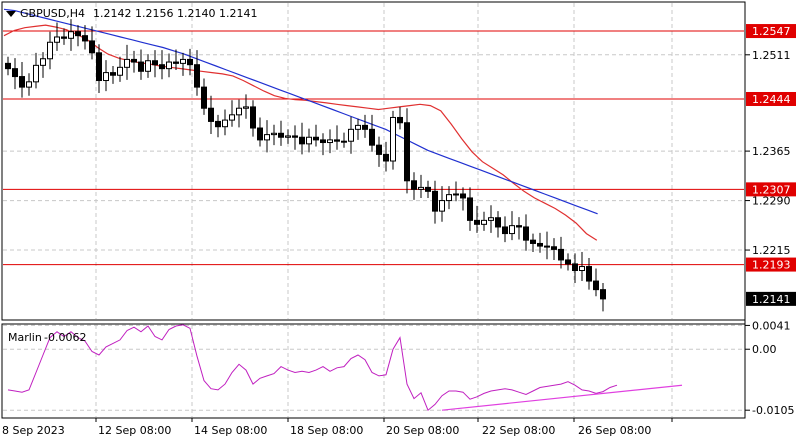 This screenshot has height=442, width=803. I want to click on symbol-label: GBPUSD,H4, so click(52, 13).